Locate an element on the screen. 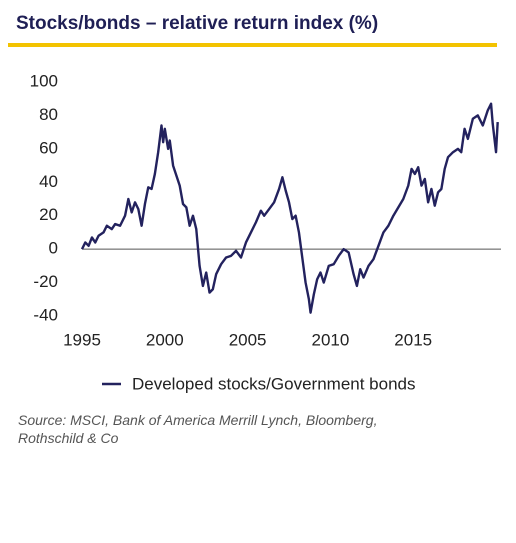 The height and width of the screenshot is (543, 516). x-tick-label: 2000 is located at coordinates (165, 339).